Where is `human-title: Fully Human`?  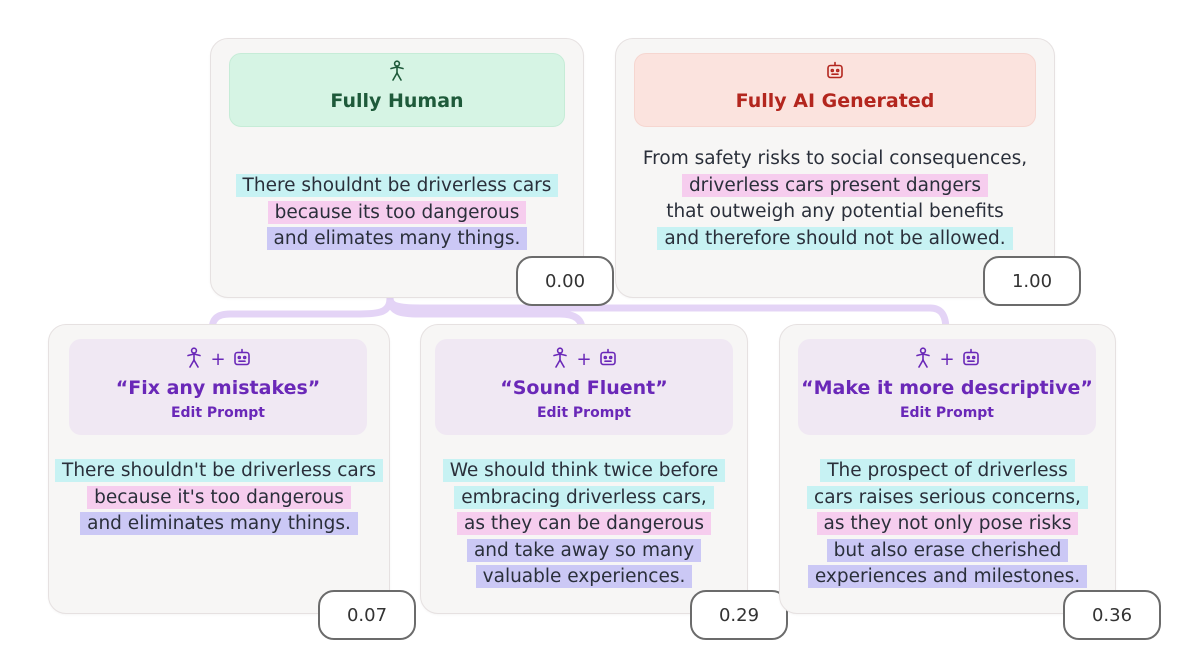
human-title: Fully Human is located at coordinates (397, 101).